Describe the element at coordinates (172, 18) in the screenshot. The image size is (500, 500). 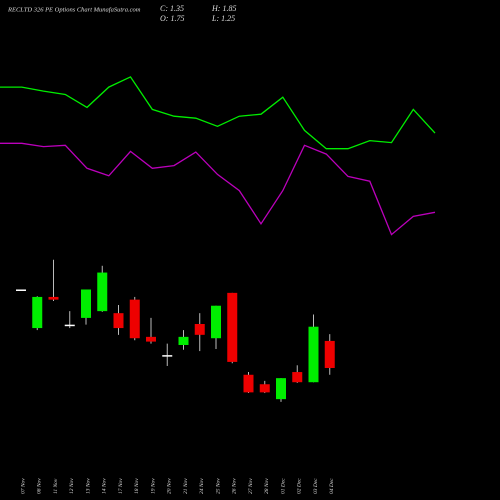
I see `ohlc-summary: O: 1.75` at that location.